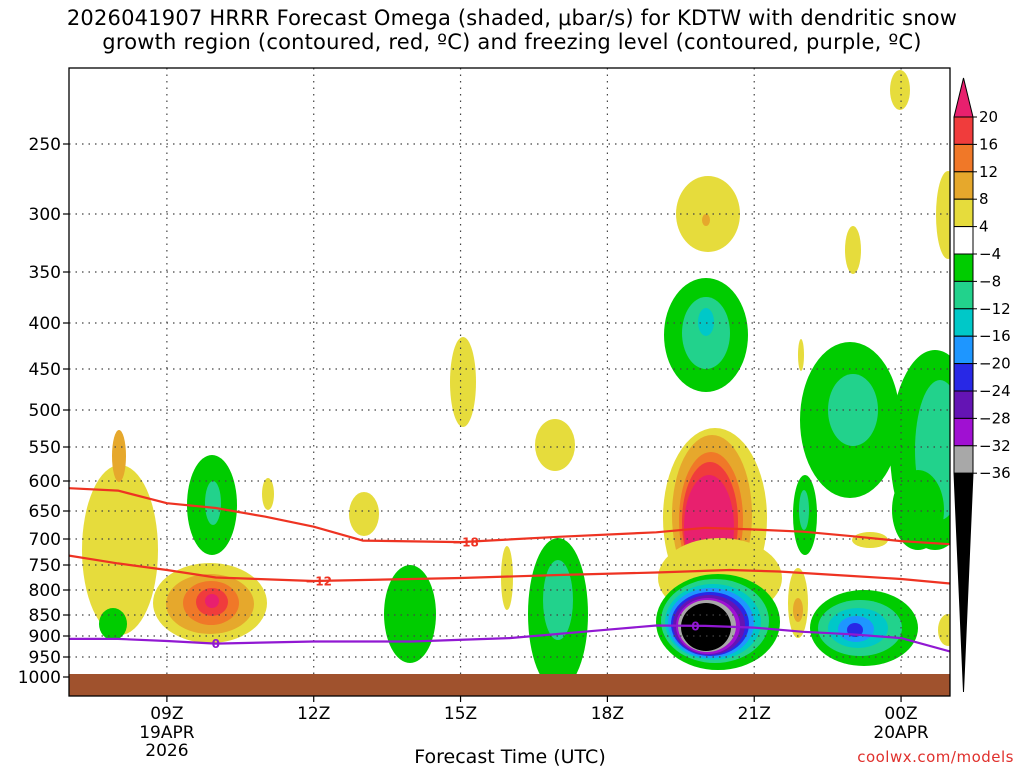  Describe the element at coordinates (943, 215) in the screenshot. I see `sink-25z-upper` at that location.